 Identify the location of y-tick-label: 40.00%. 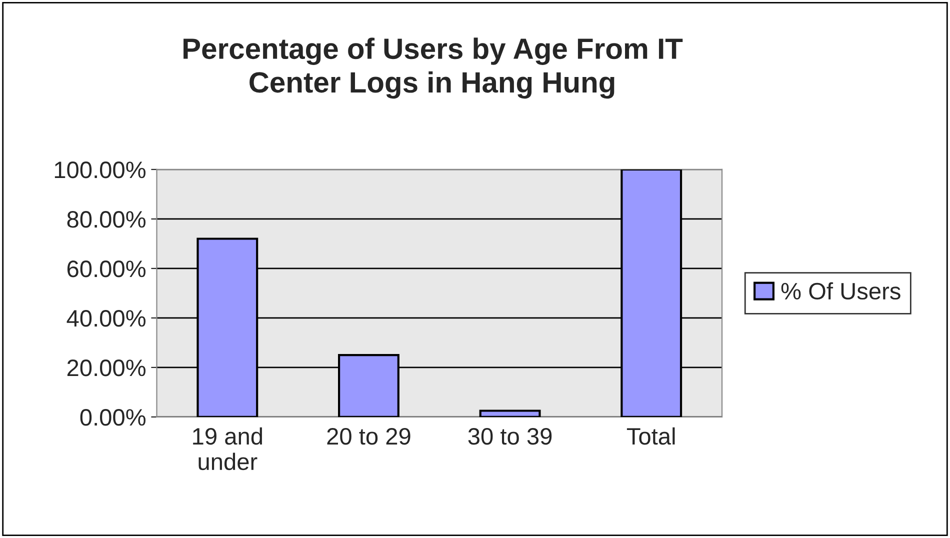
(106, 318).